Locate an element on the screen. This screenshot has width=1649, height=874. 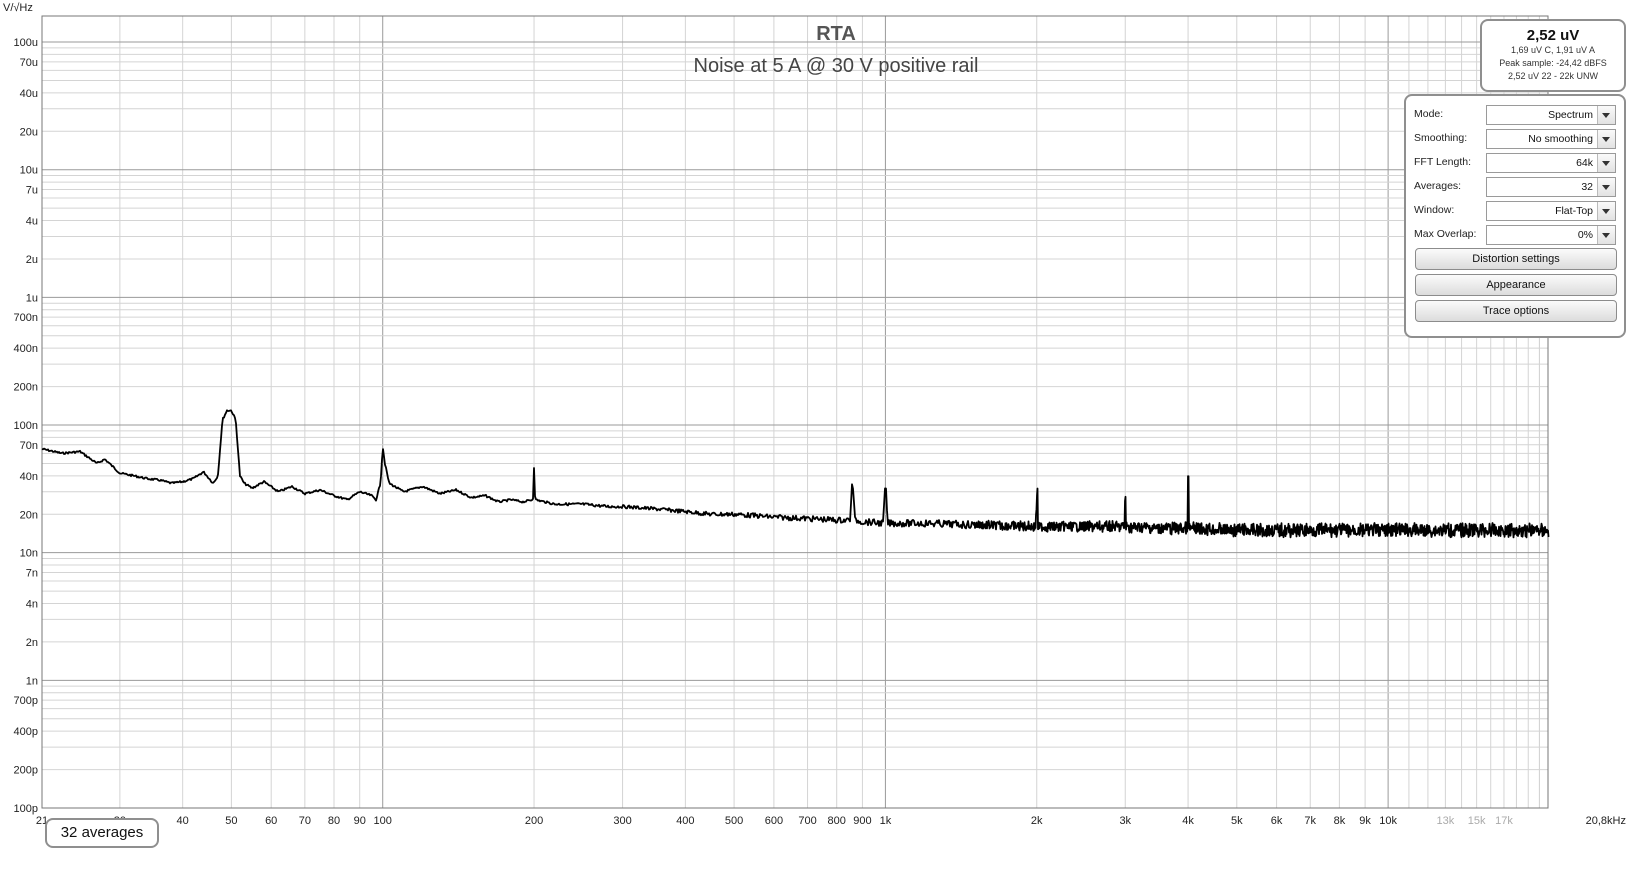
unweighted-band-value: 2,52 uV 22 - 22k UNW is located at coordinates (1553, 76).